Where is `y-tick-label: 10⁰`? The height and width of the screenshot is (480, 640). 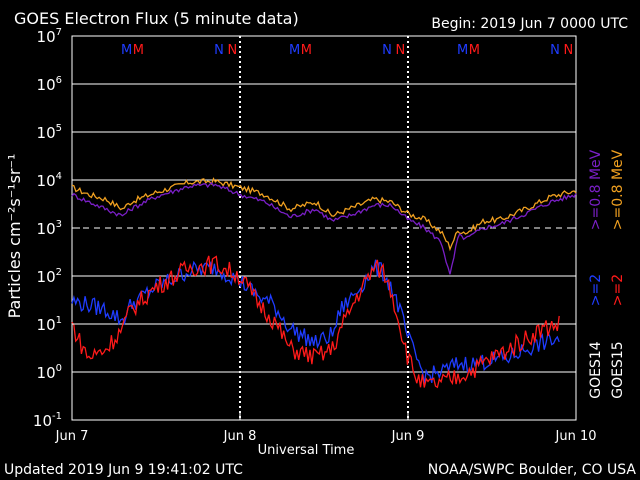 y-tick-label: 10⁰ is located at coordinates (49, 372).